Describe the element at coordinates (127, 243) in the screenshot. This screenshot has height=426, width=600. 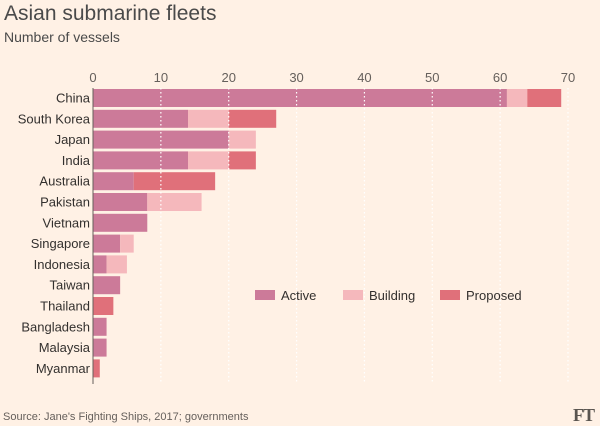
I see `bar-building-singapore` at that location.